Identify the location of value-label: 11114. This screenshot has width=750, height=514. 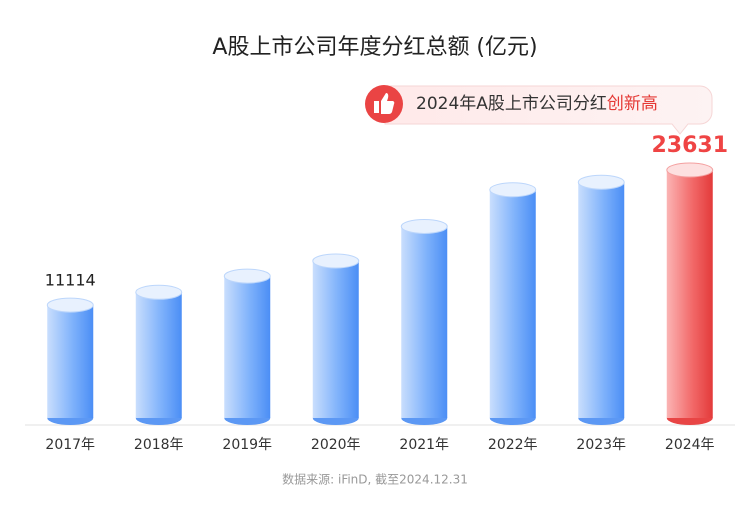
(70, 280).